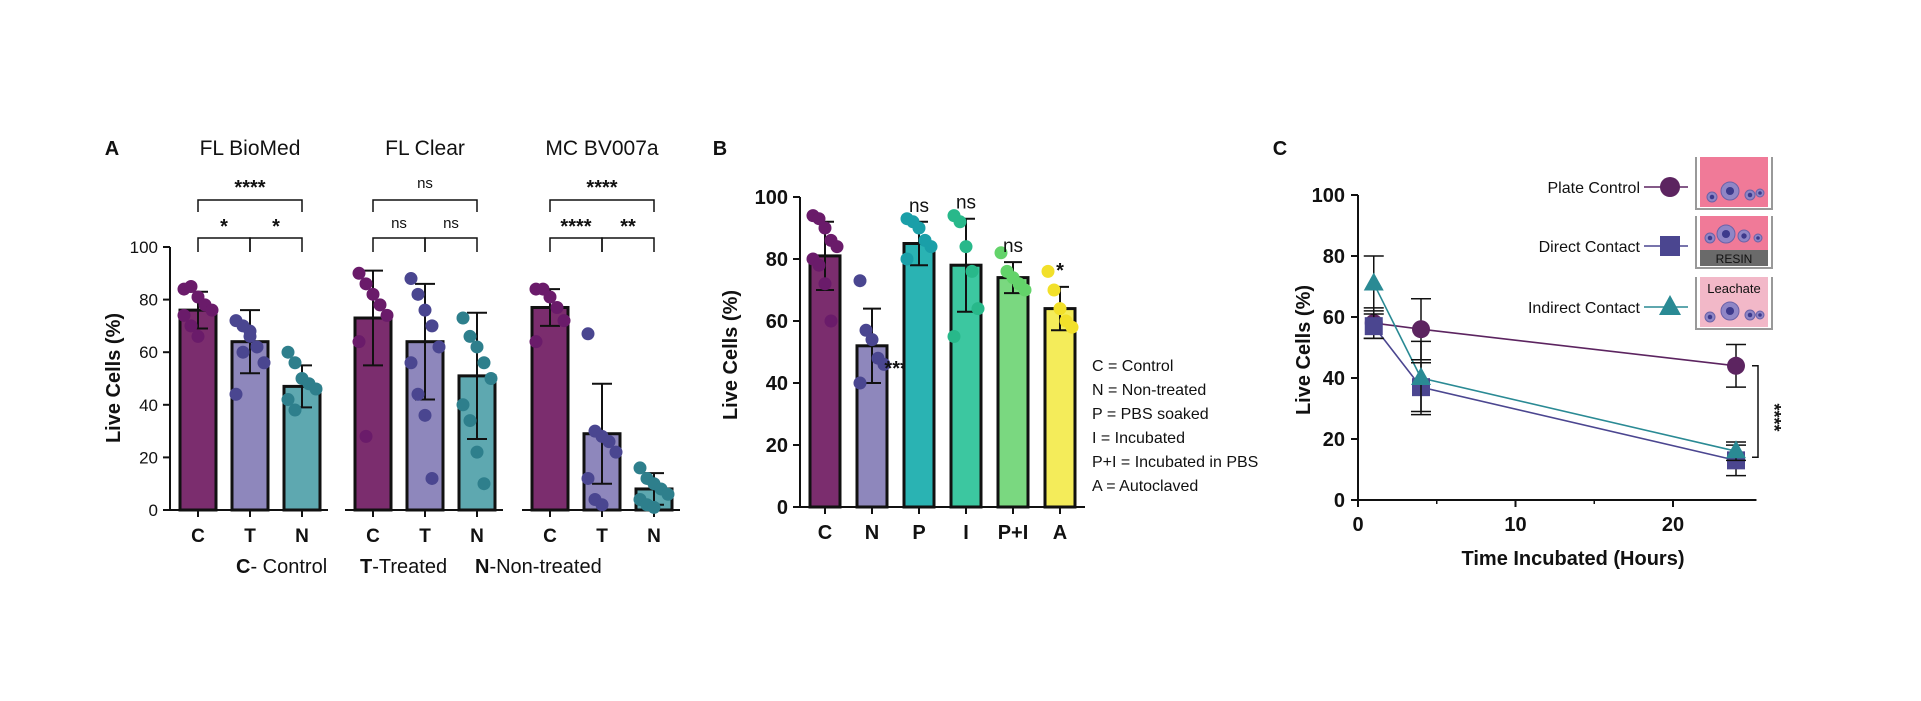 The width and height of the screenshot is (1921, 701). I want to click on well-outline, so click(1734, 303).